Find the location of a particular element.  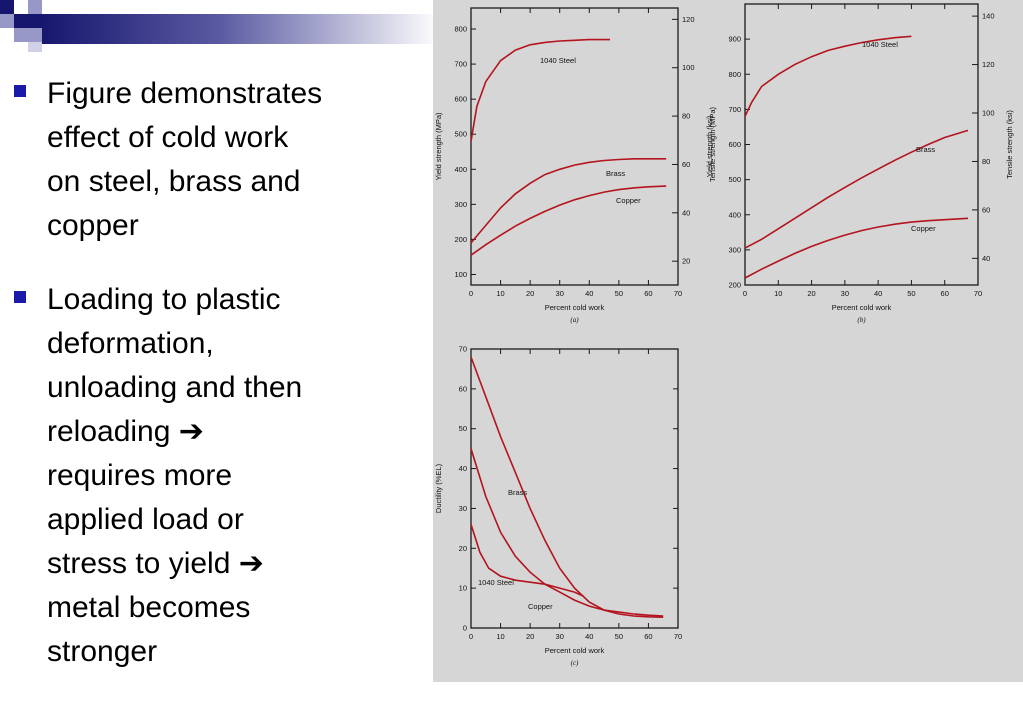

y-tick-label: 10 is located at coordinates (463, 588).